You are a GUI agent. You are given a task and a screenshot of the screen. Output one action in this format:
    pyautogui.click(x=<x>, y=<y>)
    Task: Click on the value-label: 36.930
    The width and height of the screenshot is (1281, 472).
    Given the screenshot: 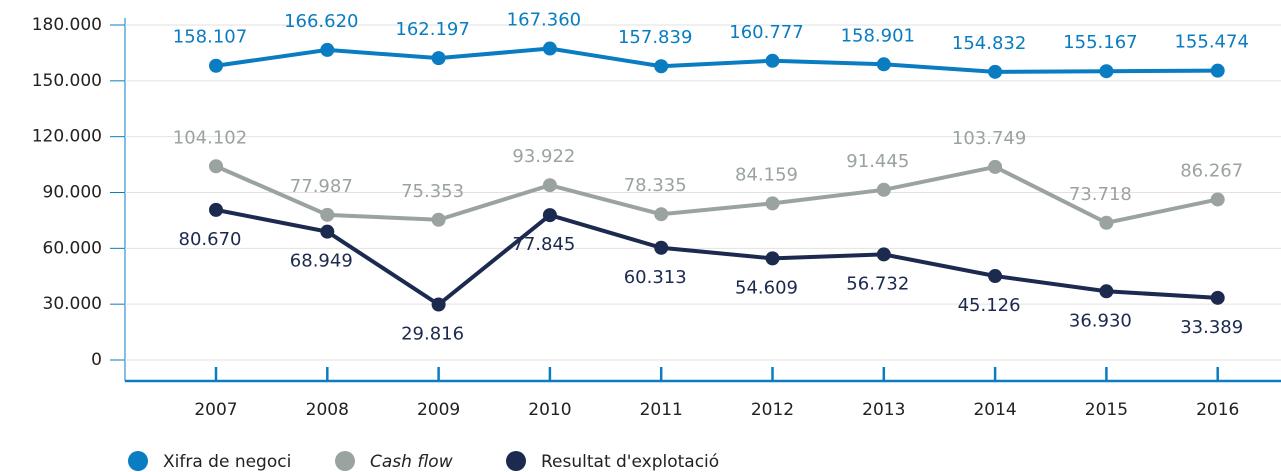 What is the action you would take?
    pyautogui.click(x=1100, y=320)
    